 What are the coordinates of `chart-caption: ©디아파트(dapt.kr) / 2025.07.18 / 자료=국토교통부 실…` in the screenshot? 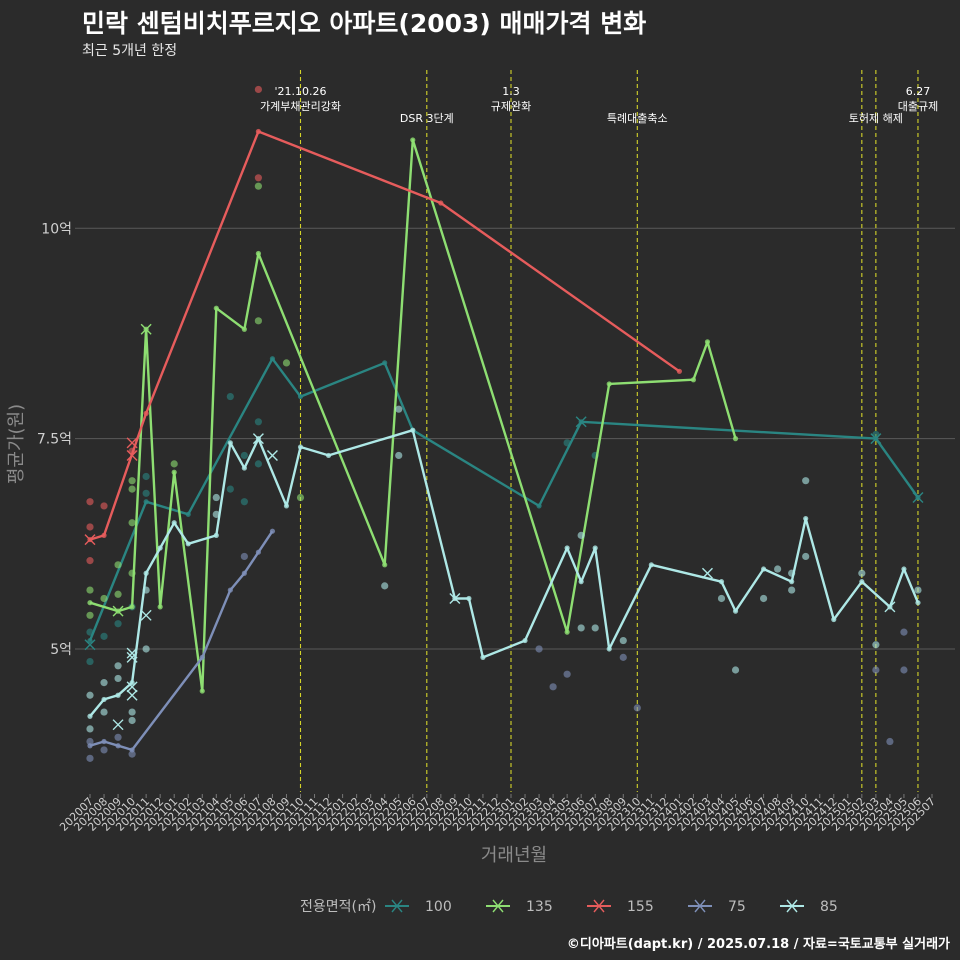 It's located at (758, 944).